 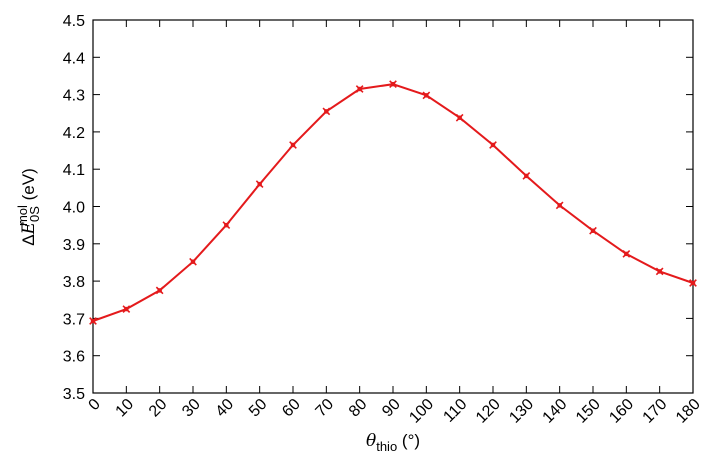 What do you see at coordinates (125, 408) in the screenshot?
I see `x-tick-label: 10` at bounding box center [125, 408].